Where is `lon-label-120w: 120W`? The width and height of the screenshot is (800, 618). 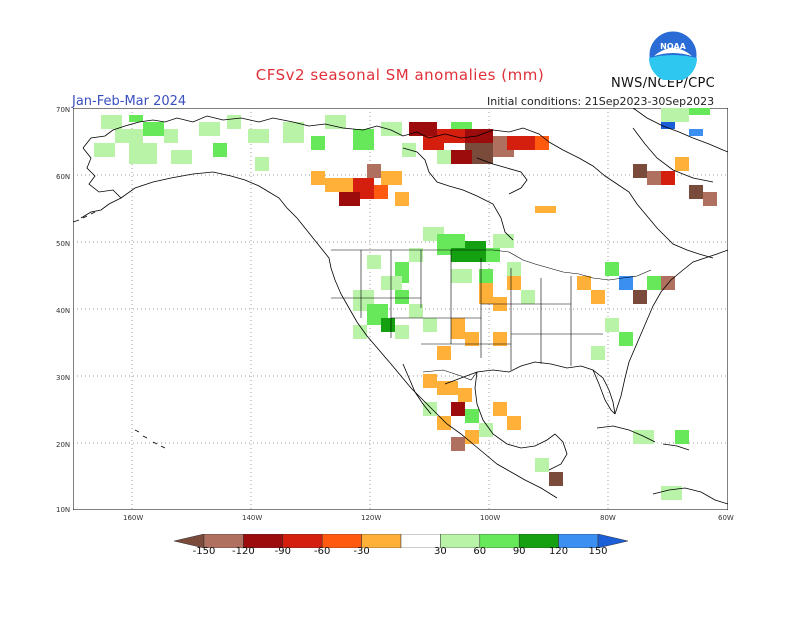
lon-label-120w: 120W is located at coordinates (371, 518).